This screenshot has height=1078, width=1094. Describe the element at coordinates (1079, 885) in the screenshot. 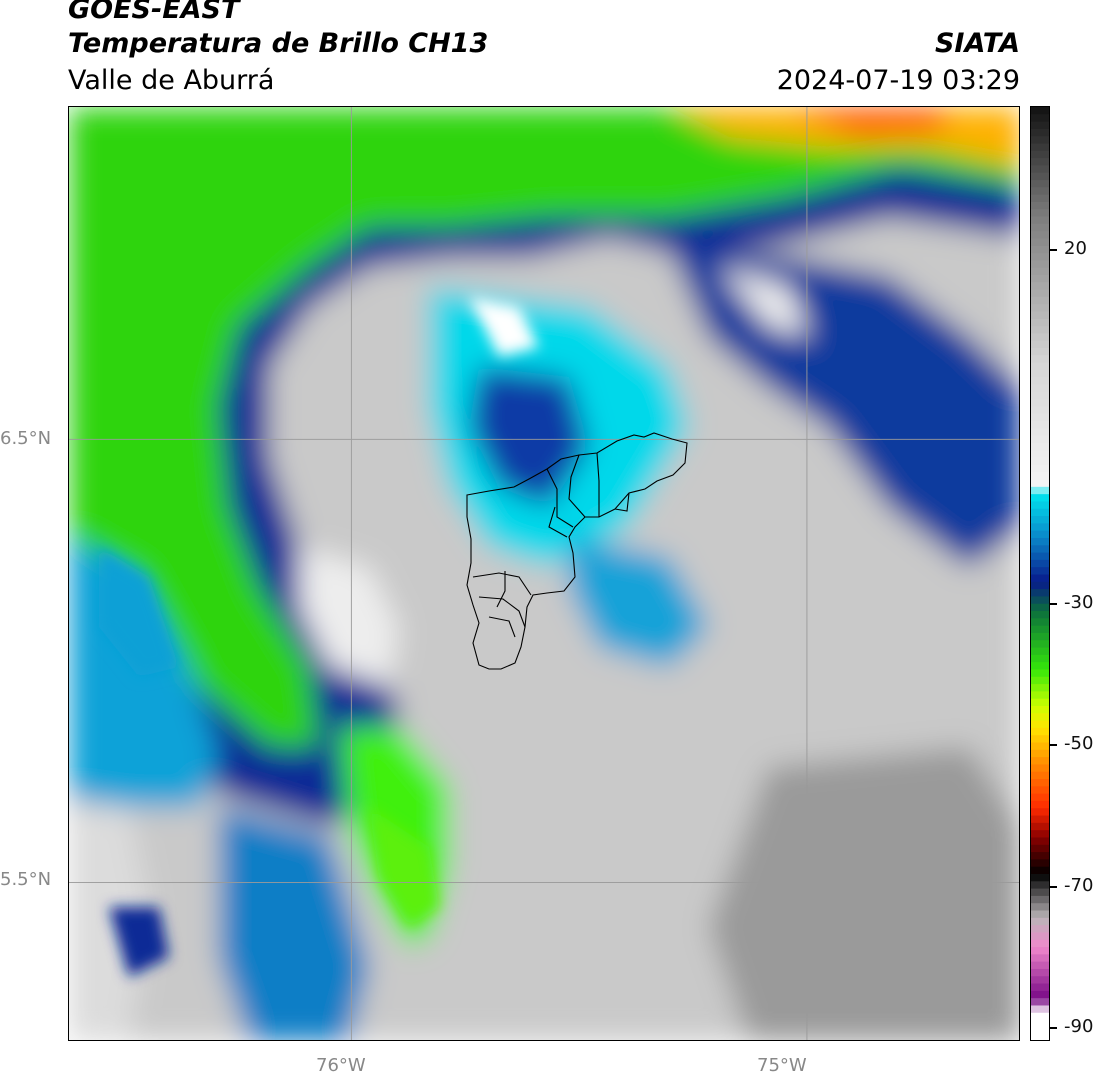

I see `colorbar-label-minus-70: -70` at that location.